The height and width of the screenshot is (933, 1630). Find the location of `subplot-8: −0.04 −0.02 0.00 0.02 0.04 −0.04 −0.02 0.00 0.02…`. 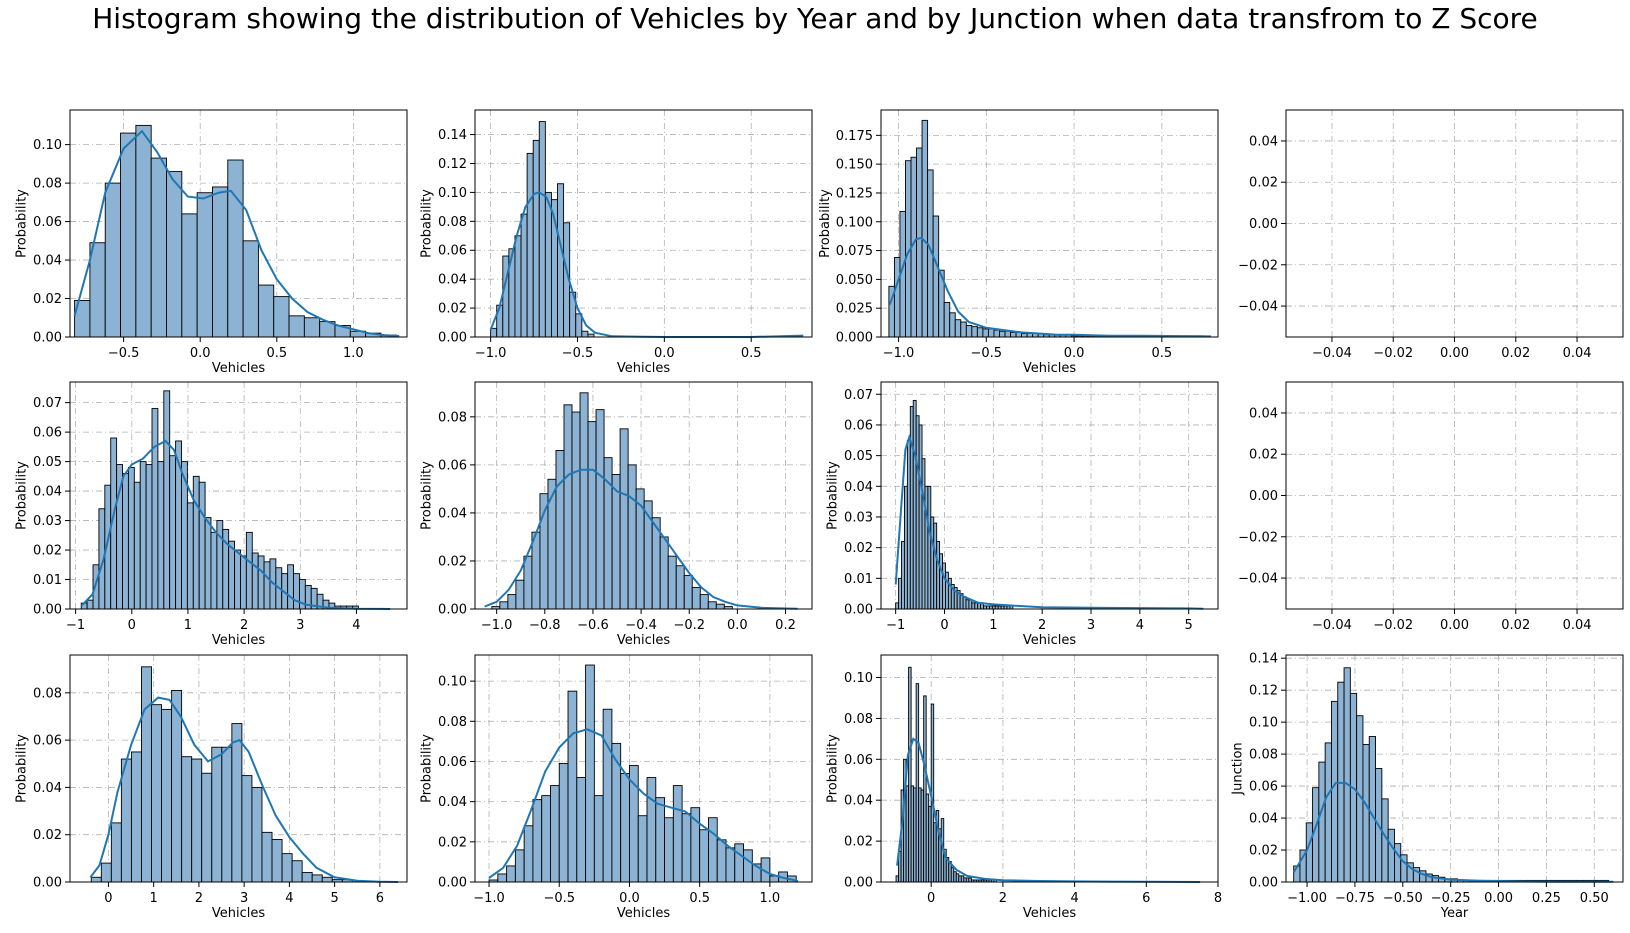

subplot-8: −0.04 −0.02 0.00 0.02 0.04 −0.04 −0.02 0.00 0.02… is located at coordinates (1431, 507).